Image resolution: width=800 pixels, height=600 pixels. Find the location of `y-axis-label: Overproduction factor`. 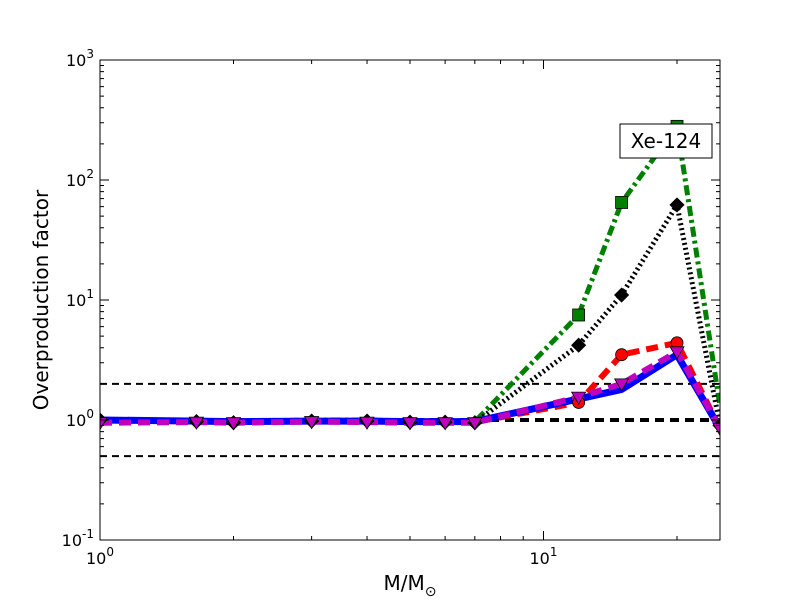

y-axis-label: Overproduction factor is located at coordinates (41, 299).